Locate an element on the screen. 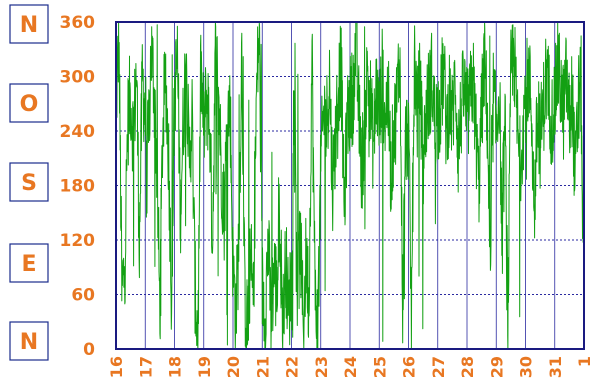 This screenshot has height=390, width=593. y-tick-label: 300 is located at coordinates (78, 78).